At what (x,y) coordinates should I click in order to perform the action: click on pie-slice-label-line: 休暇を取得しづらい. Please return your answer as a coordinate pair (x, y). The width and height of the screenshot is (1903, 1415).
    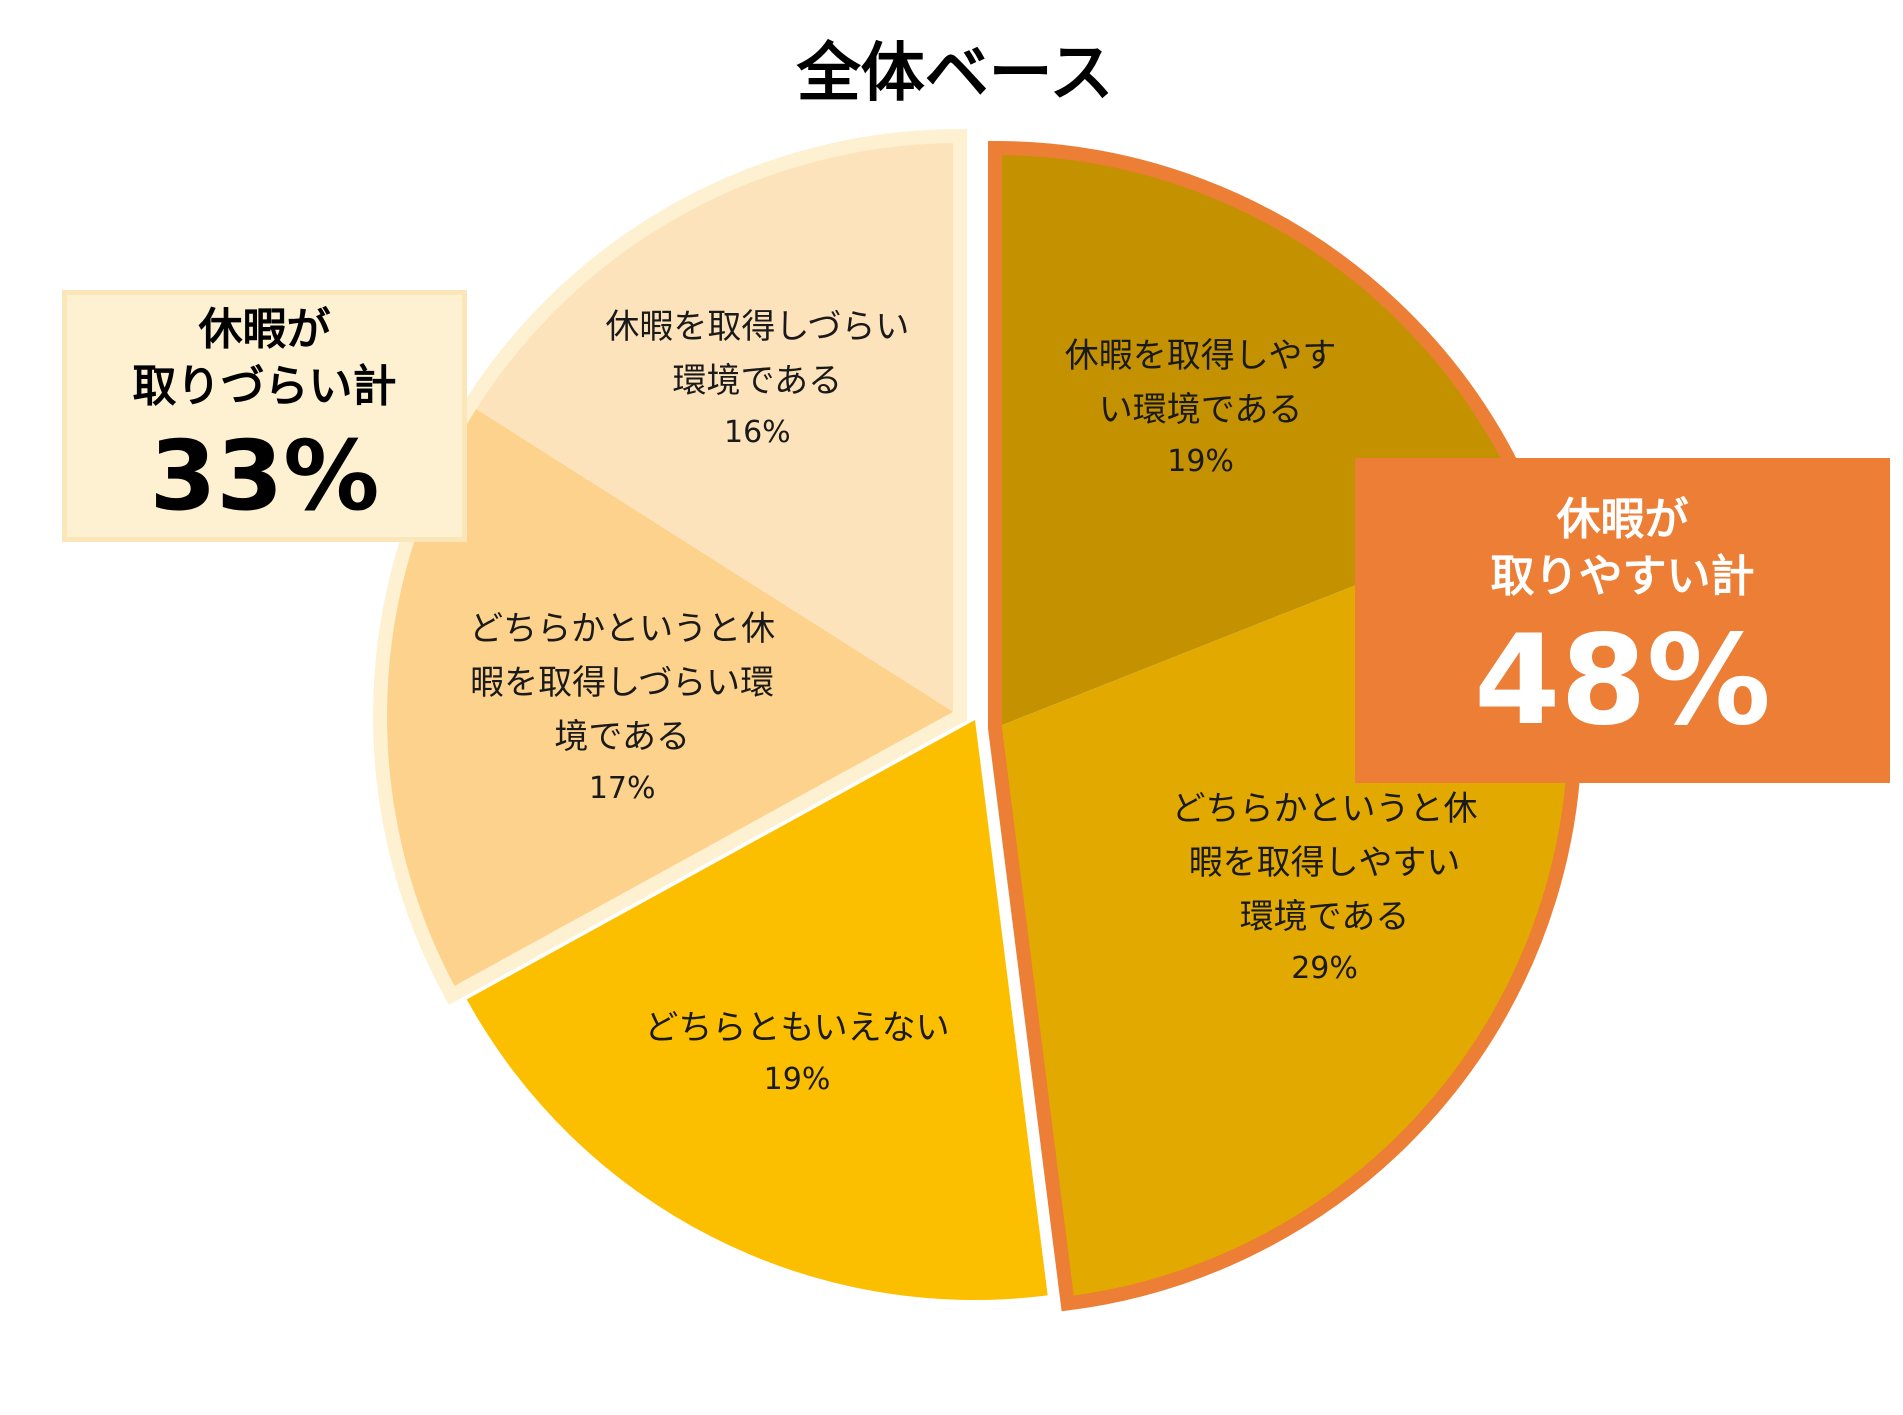
    Looking at the image, I should click on (757, 327).